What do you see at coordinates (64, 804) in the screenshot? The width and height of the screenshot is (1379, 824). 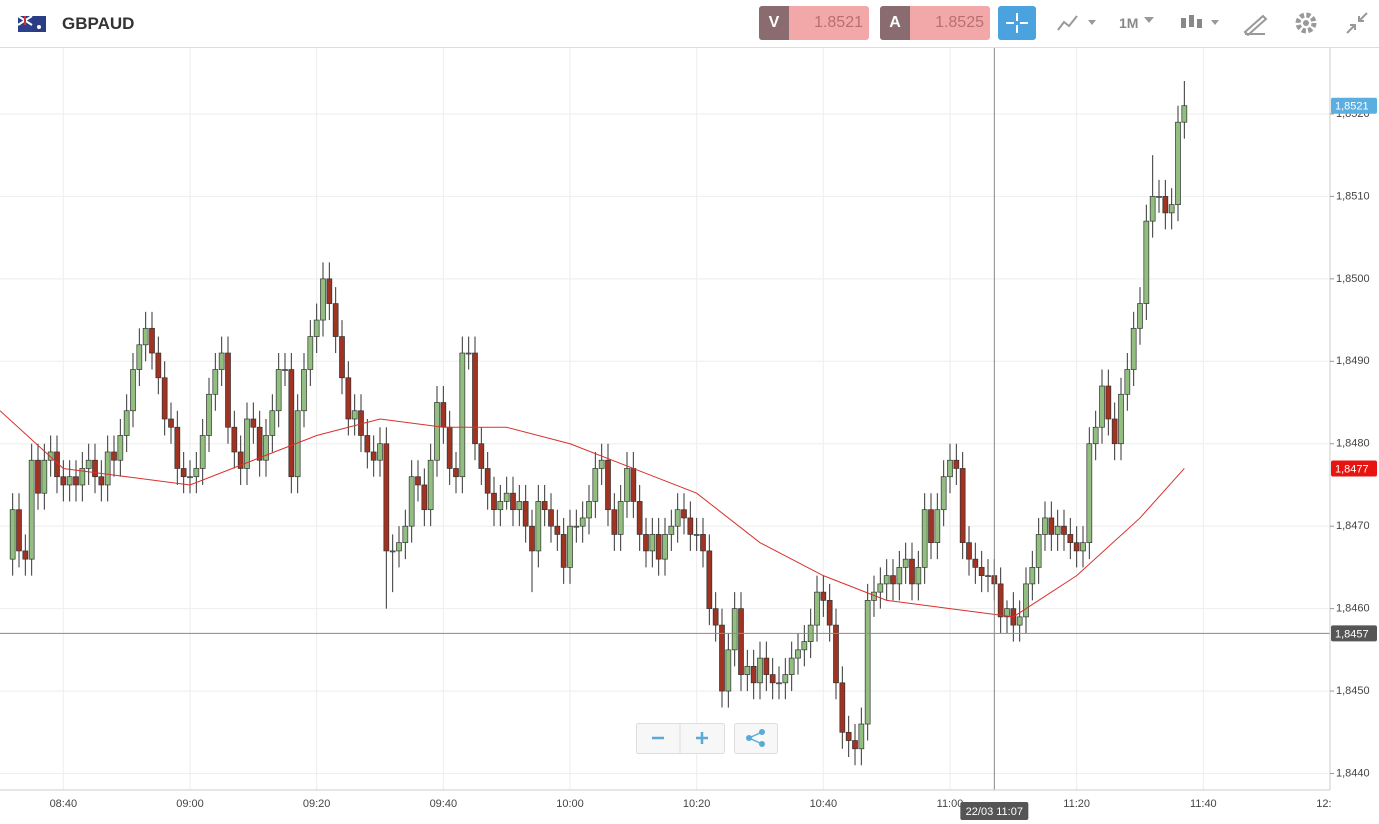 I see `x-tick-label: 08:40` at bounding box center [64, 804].